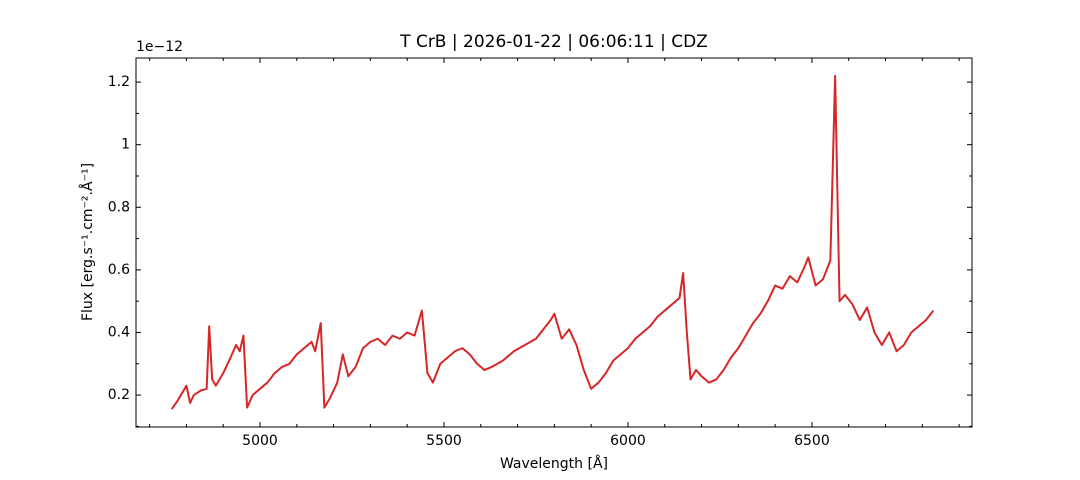 This screenshot has width=1080, height=480. Describe the element at coordinates (119, 270) in the screenshot. I see `y-tick-label: 0.6` at that location.